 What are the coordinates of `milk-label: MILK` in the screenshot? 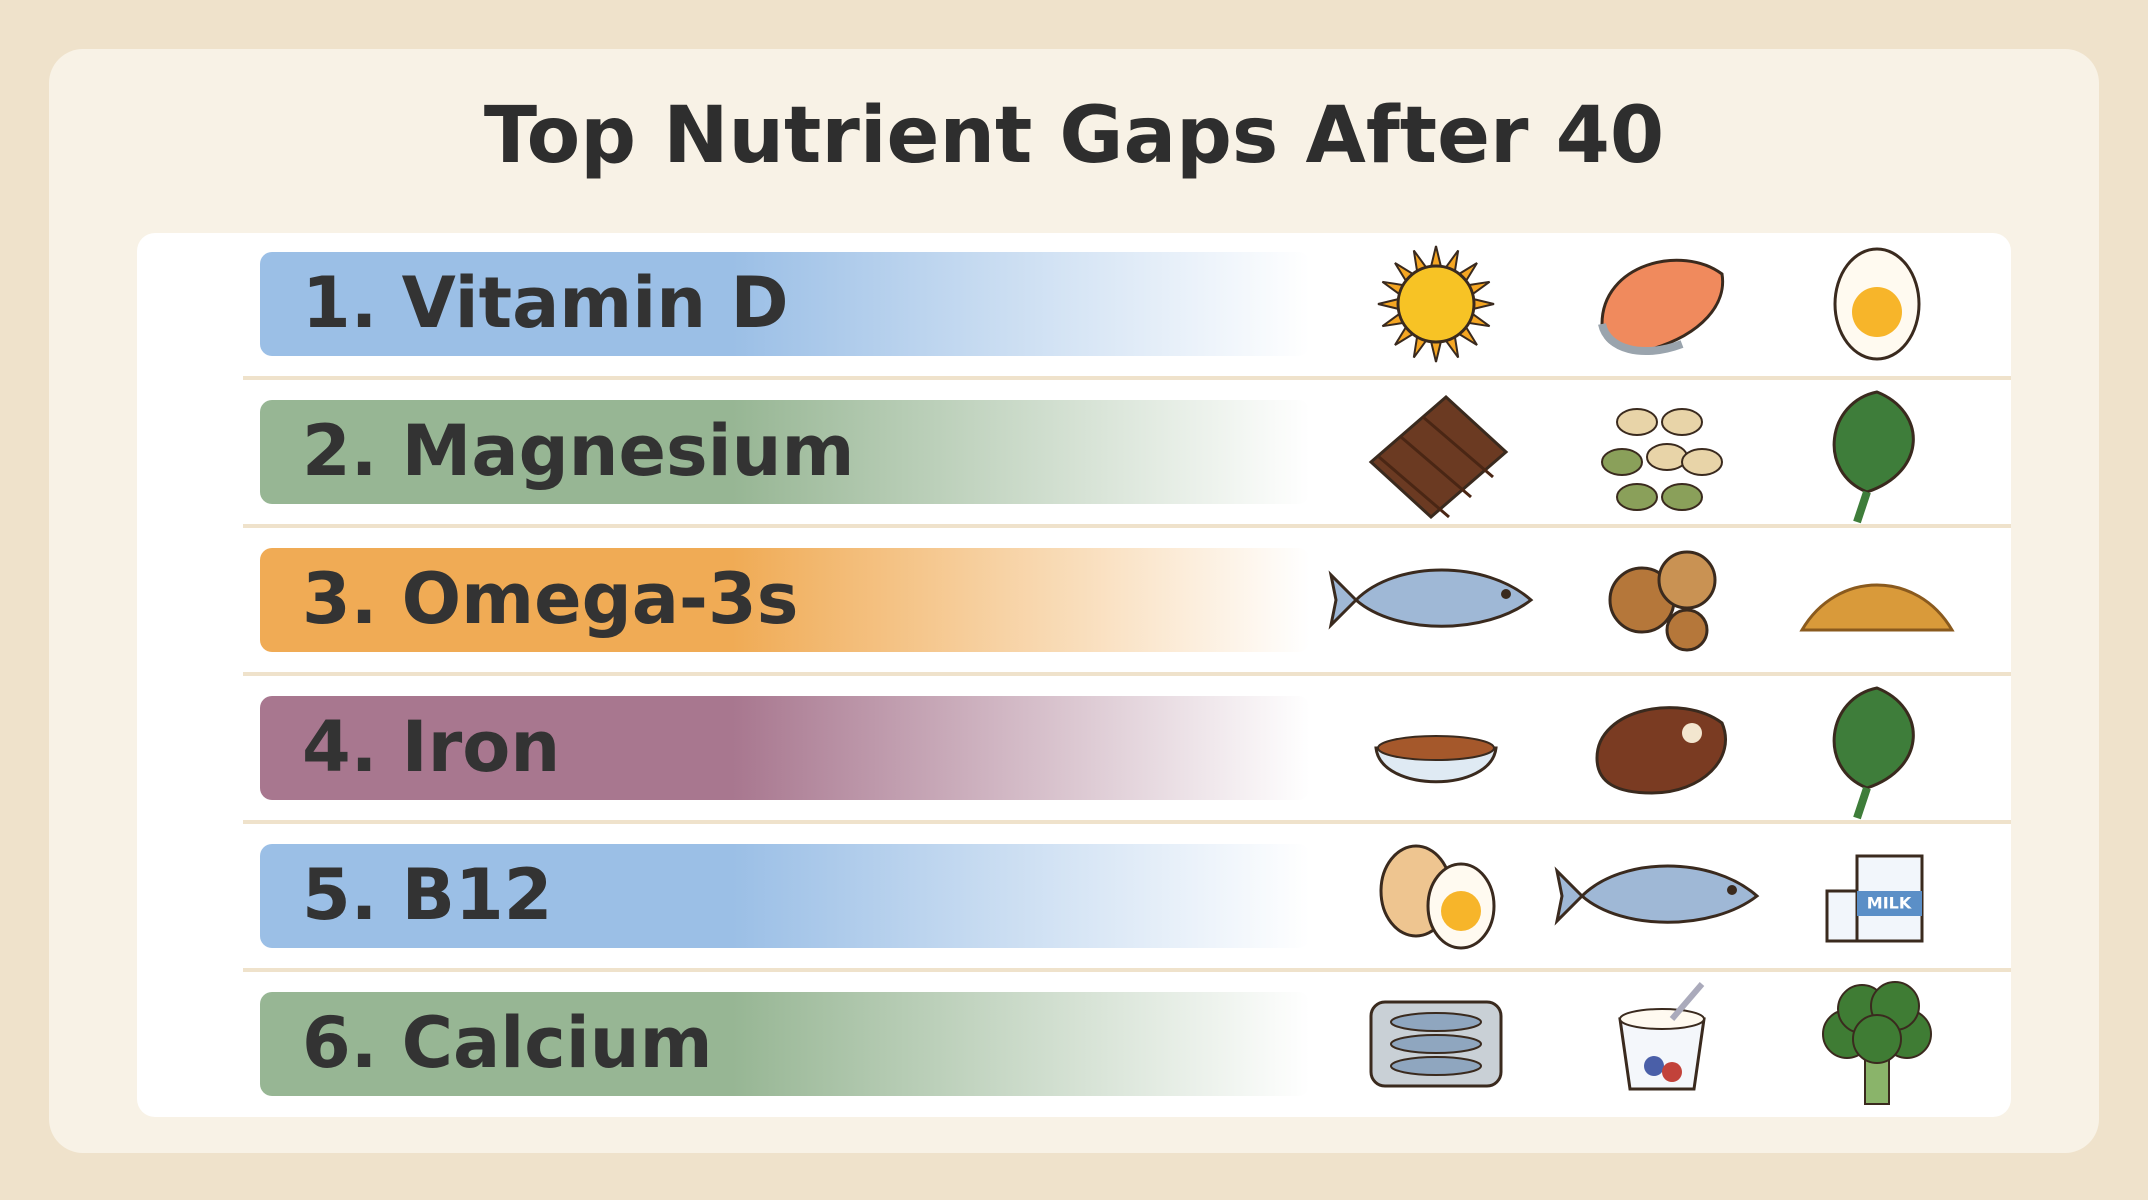 It's located at (1889, 903).